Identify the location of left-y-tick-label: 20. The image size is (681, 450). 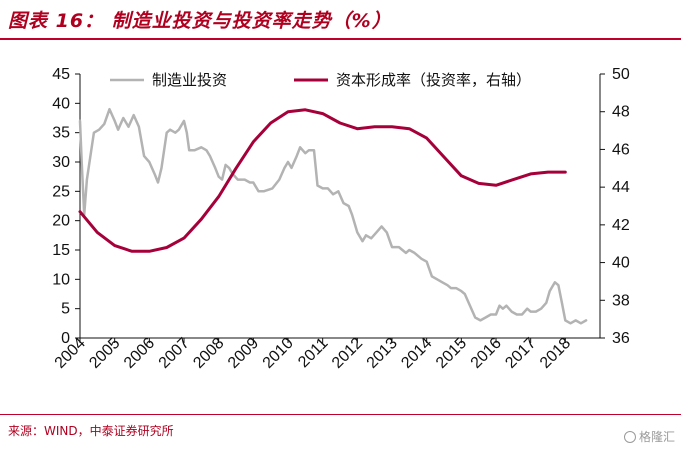
(61, 221).